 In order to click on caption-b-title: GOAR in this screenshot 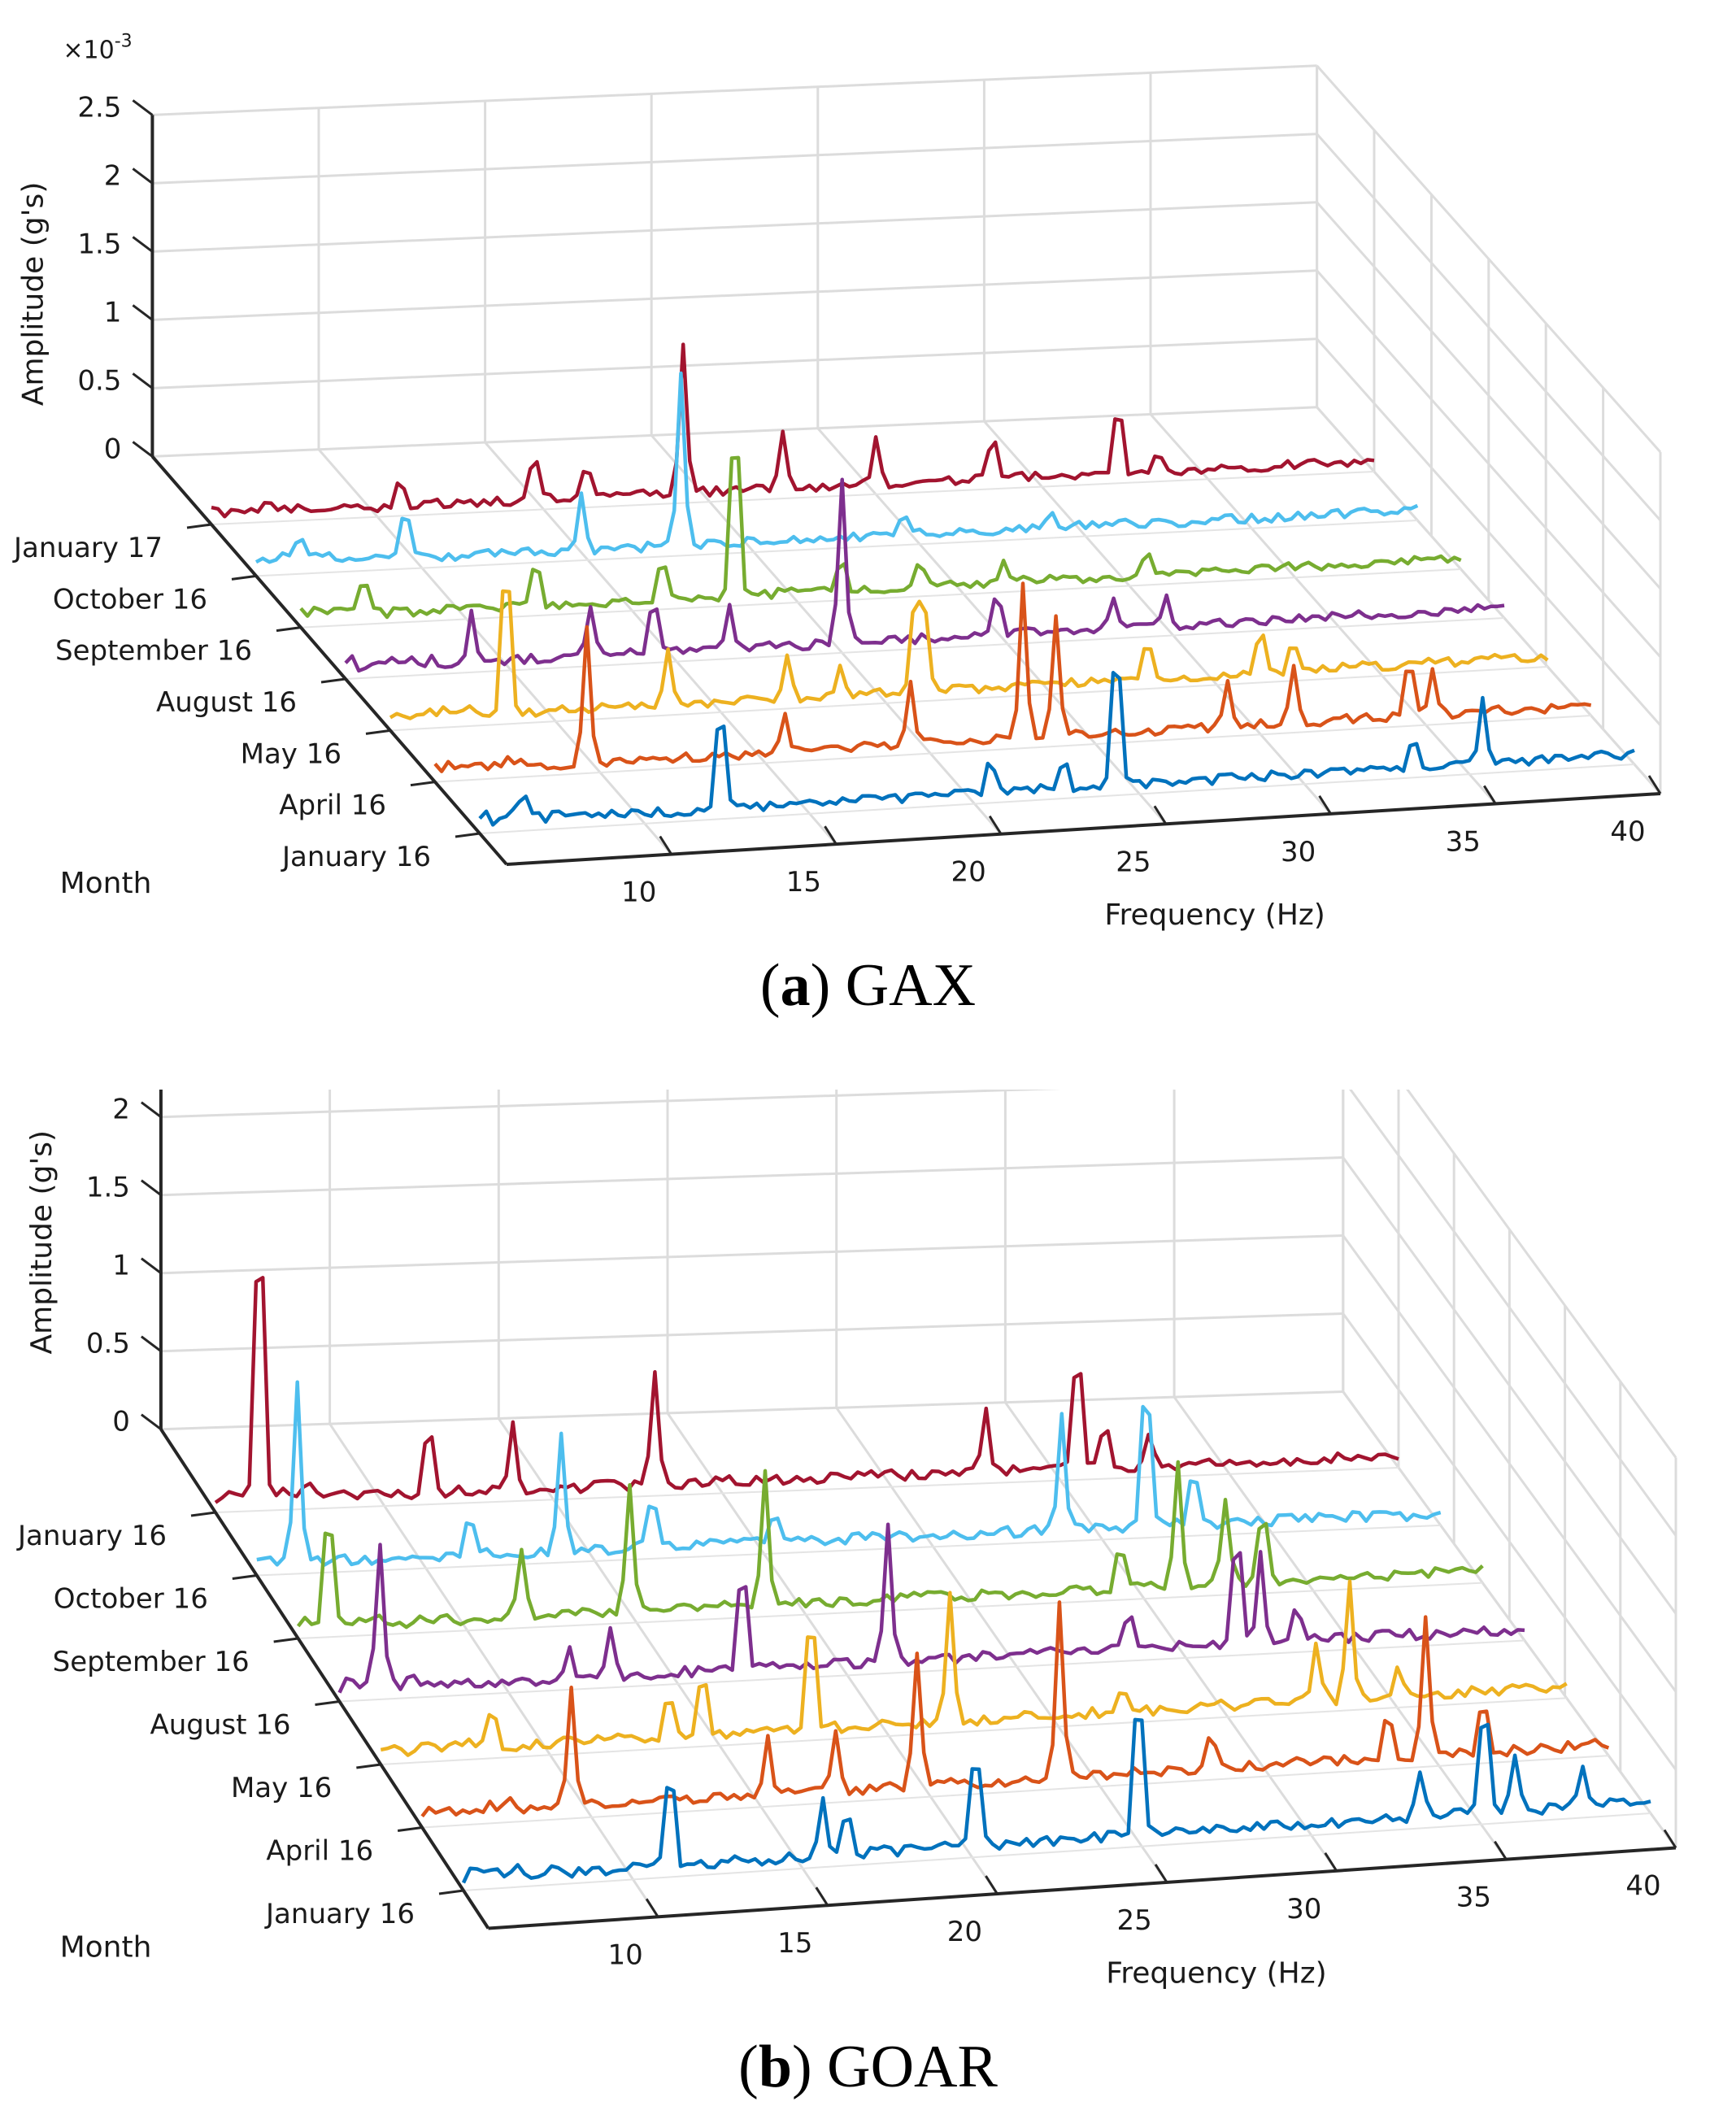, I will do `click(912, 2067)`.